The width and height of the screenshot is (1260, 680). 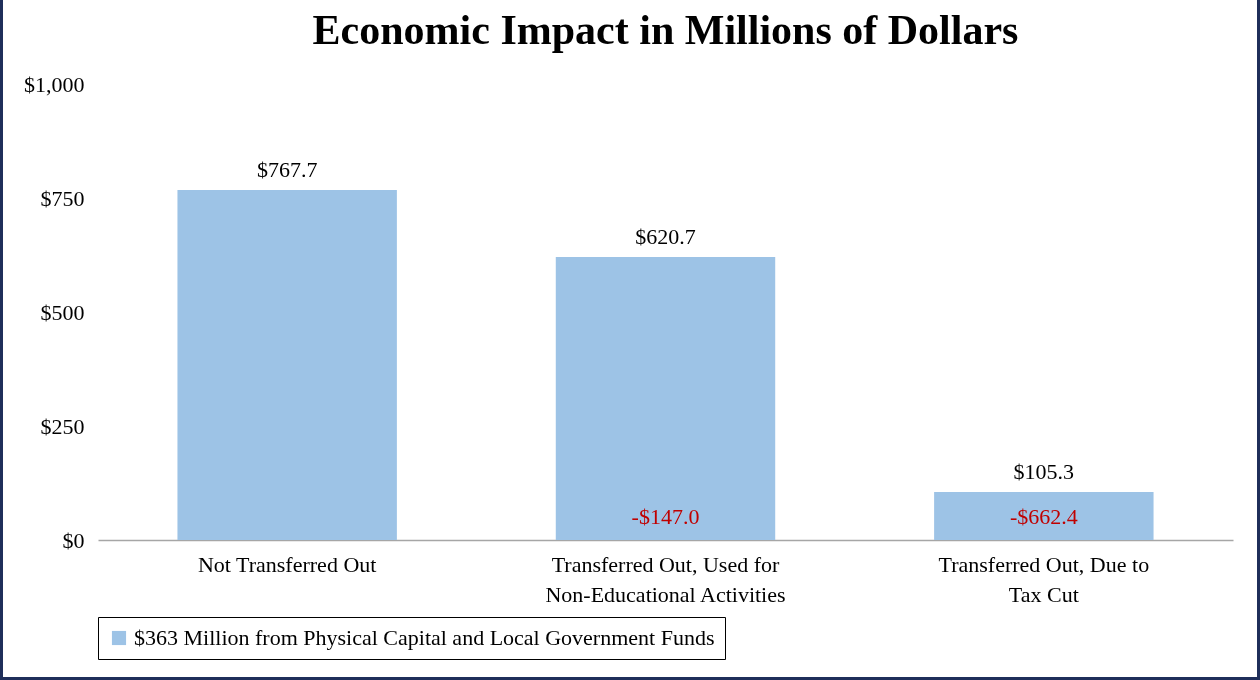 What do you see at coordinates (73, 540) in the screenshot?
I see `y-tick-label: $0` at bounding box center [73, 540].